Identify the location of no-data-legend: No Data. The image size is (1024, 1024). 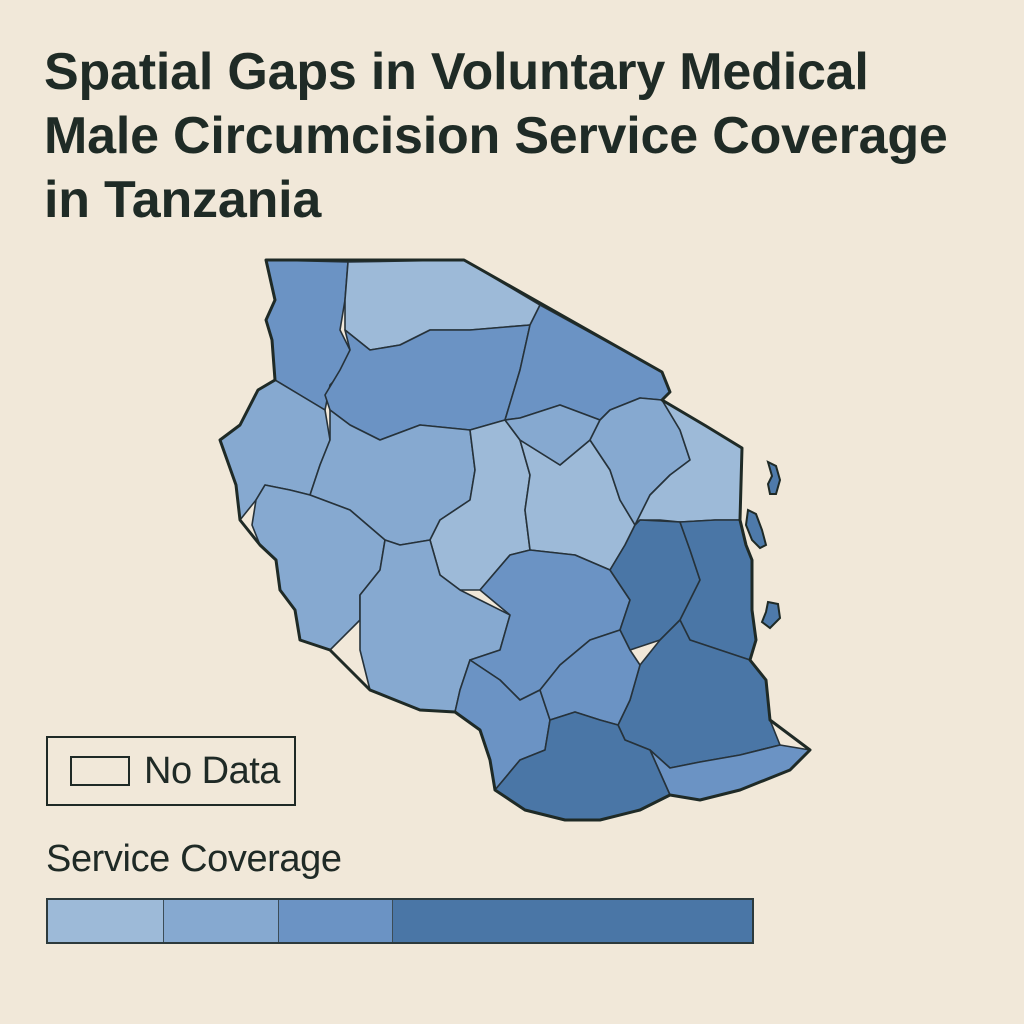
(171, 771).